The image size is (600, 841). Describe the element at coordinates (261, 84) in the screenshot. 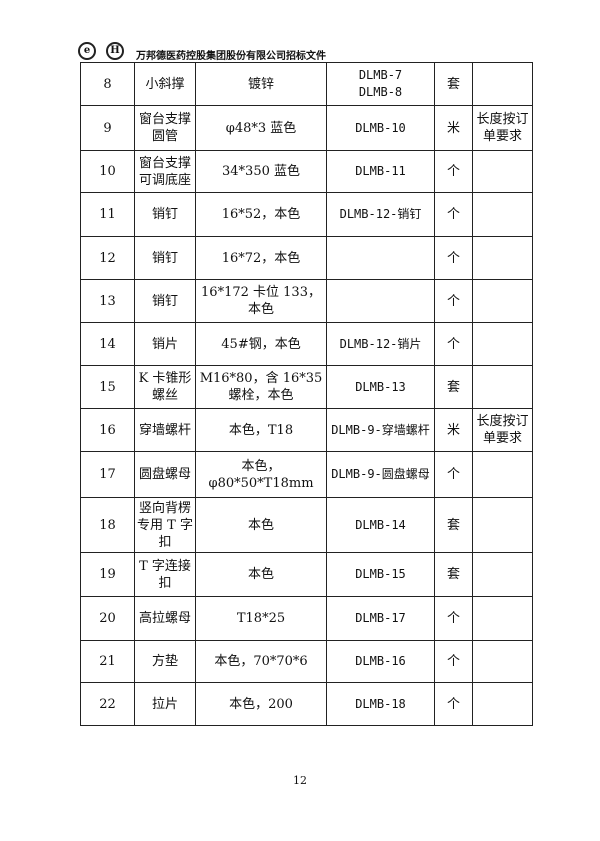

I see `item-spec: 镀锌` at that location.